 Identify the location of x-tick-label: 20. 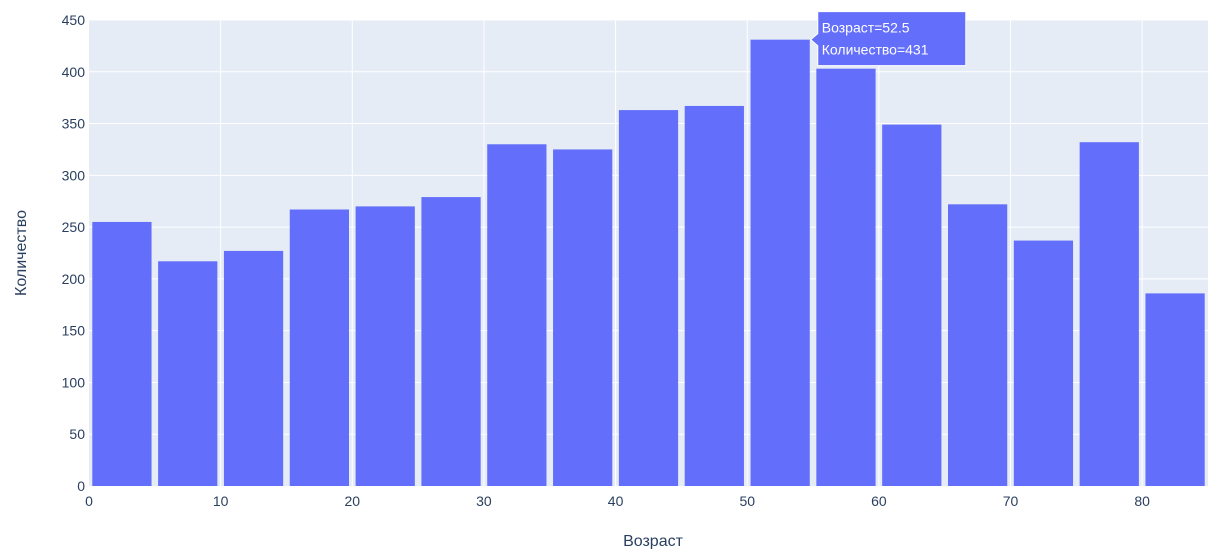
(353, 501).